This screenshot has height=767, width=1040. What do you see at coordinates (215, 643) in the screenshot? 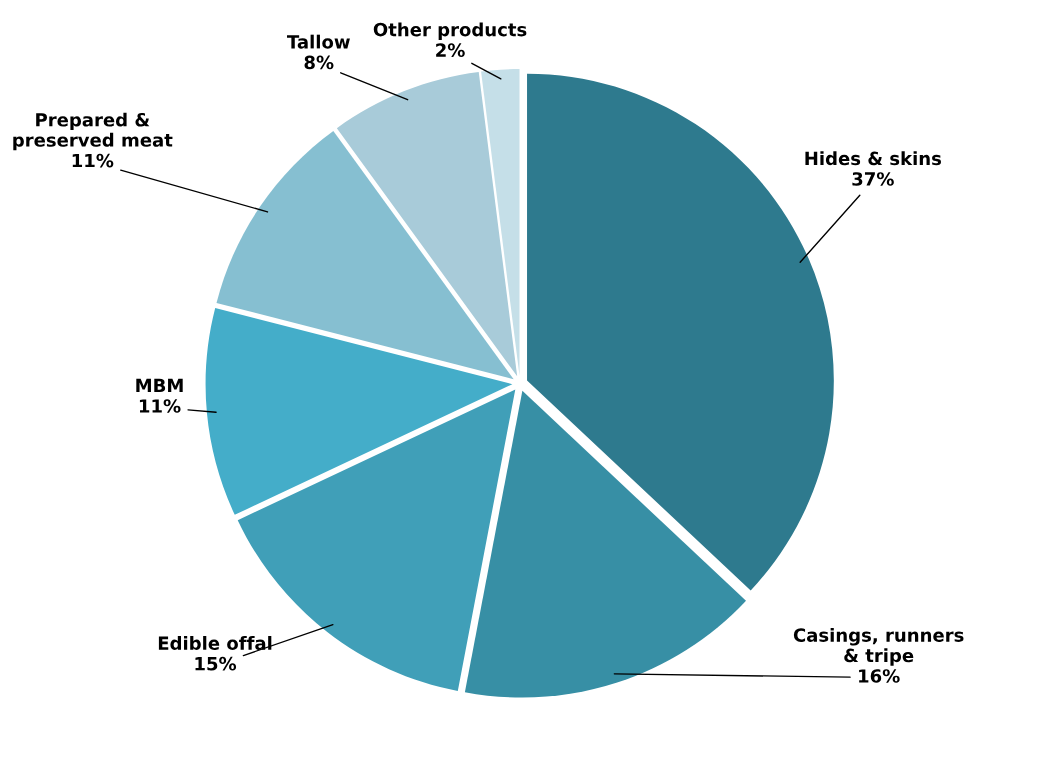
I see `slice-label: Edible offal` at bounding box center [215, 643].